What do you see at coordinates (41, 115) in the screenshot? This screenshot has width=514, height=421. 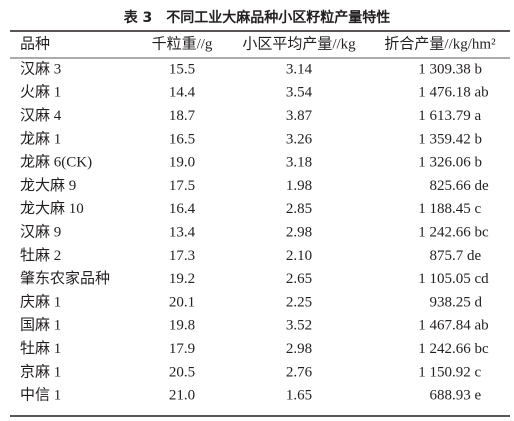 I see `variety-cell: 汉麻 4` at bounding box center [41, 115].